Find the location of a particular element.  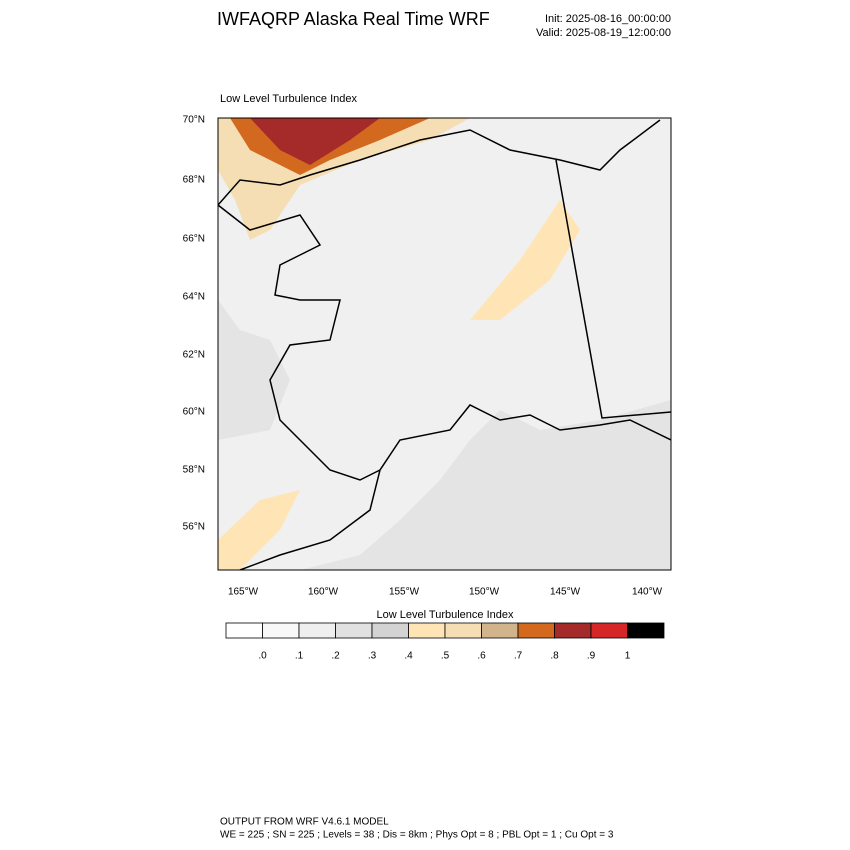

colorbar-label: .9 is located at coordinates (591, 656).